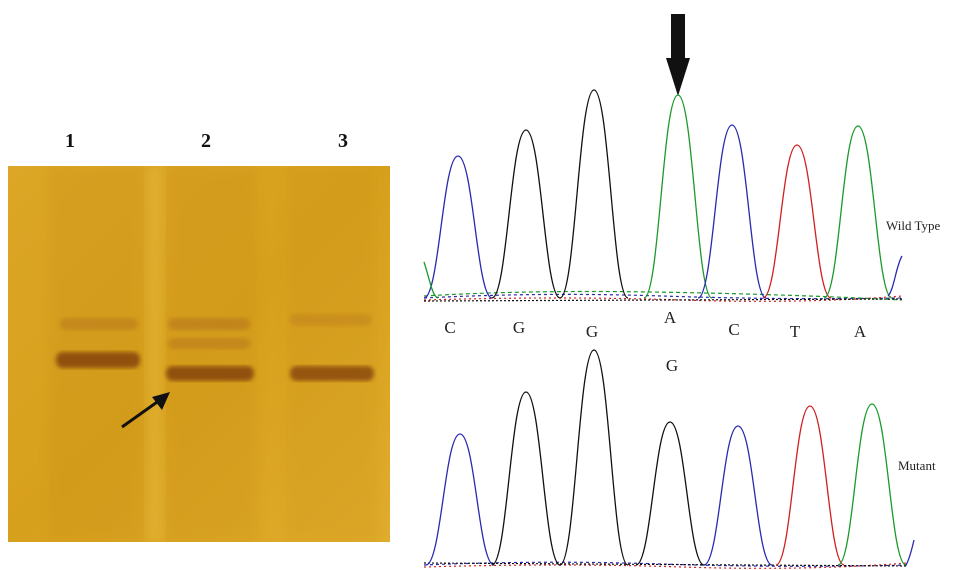  Describe the element at coordinates (678, 55) in the screenshot. I see `mutation-arrow-icon` at that location.